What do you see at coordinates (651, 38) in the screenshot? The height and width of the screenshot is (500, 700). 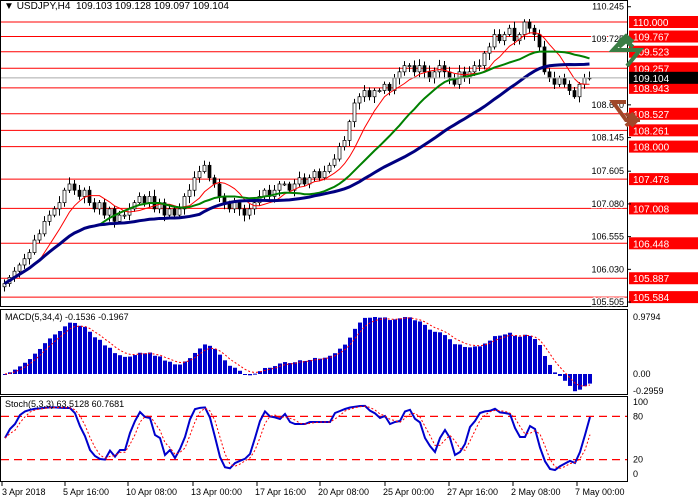 I see `level-label: 109.767` at bounding box center [651, 38].